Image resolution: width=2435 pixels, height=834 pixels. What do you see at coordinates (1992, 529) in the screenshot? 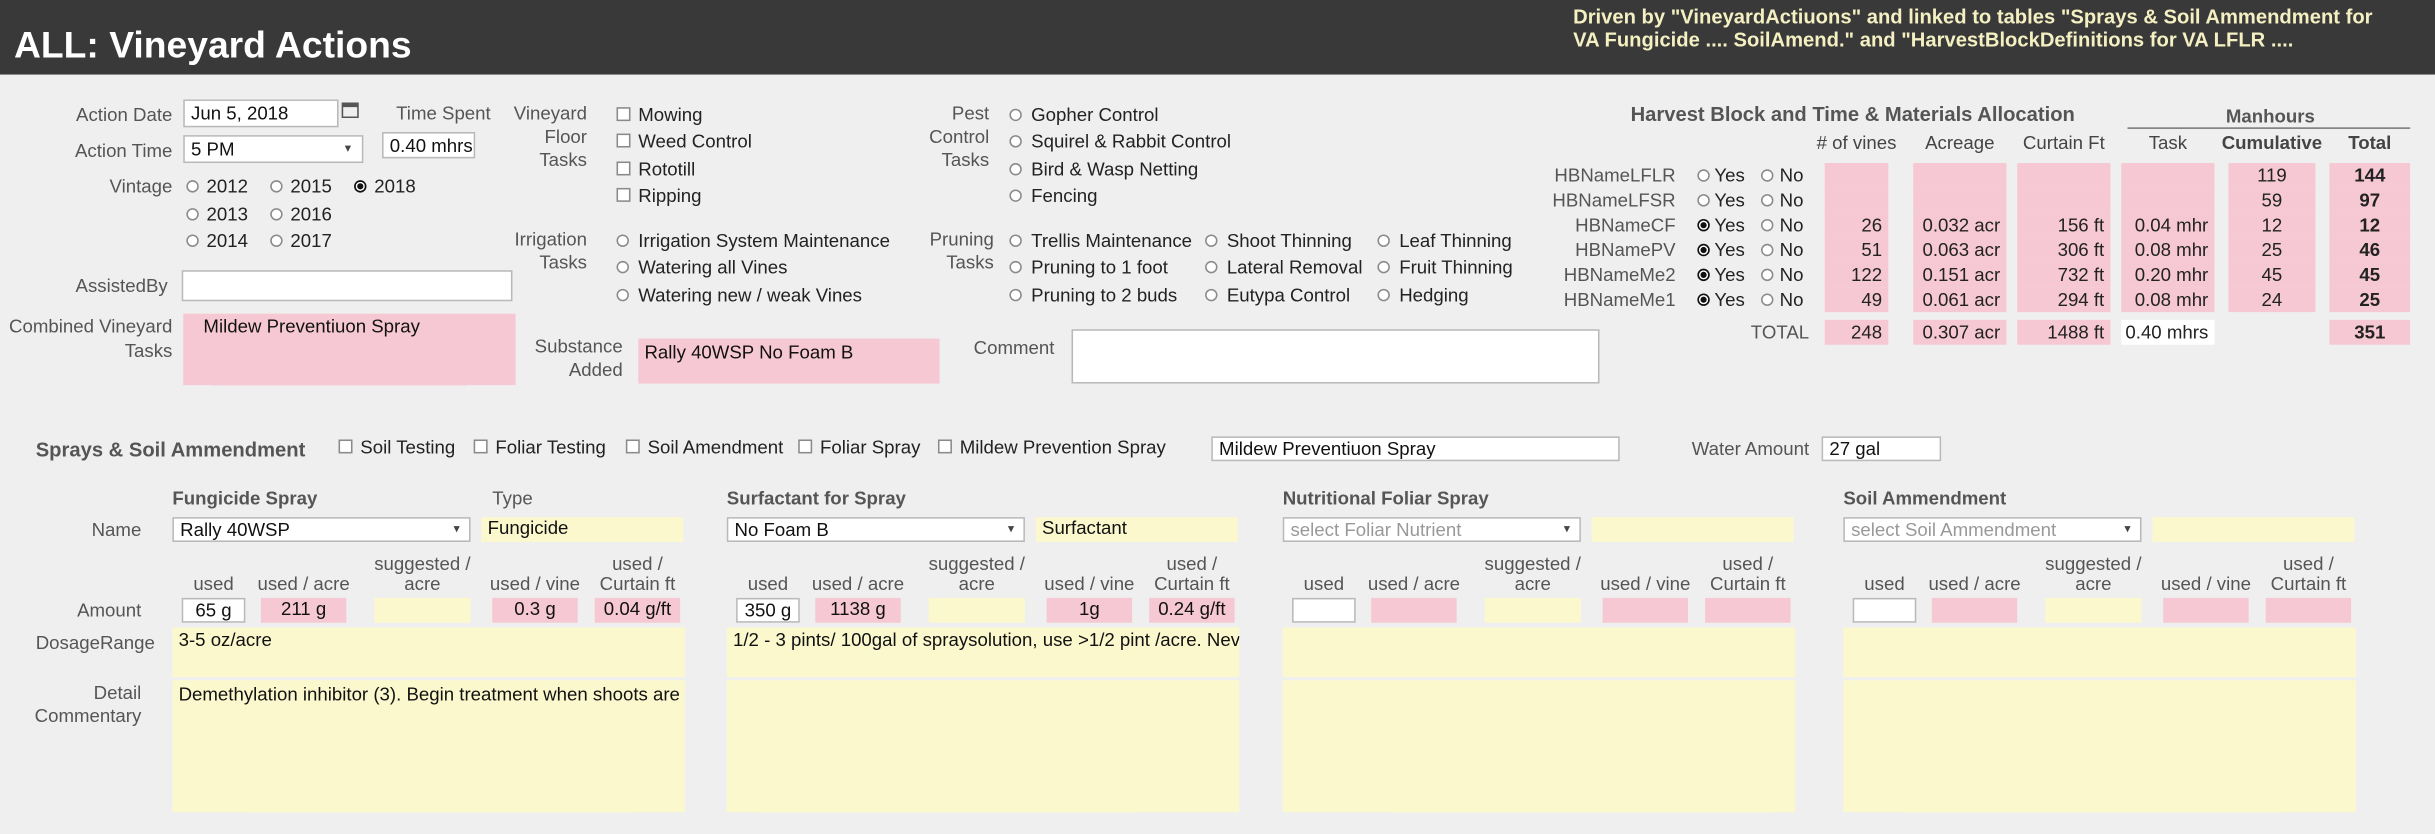
I see `name-dropdown: select Soil Ammendment` at bounding box center [1992, 529].